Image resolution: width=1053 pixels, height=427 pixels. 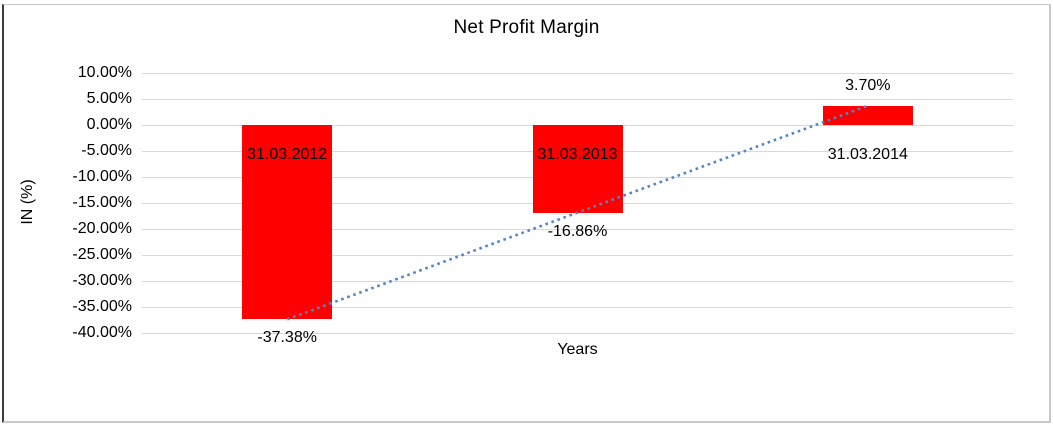 I want to click on x-axis-title: Years, so click(x=577, y=349).